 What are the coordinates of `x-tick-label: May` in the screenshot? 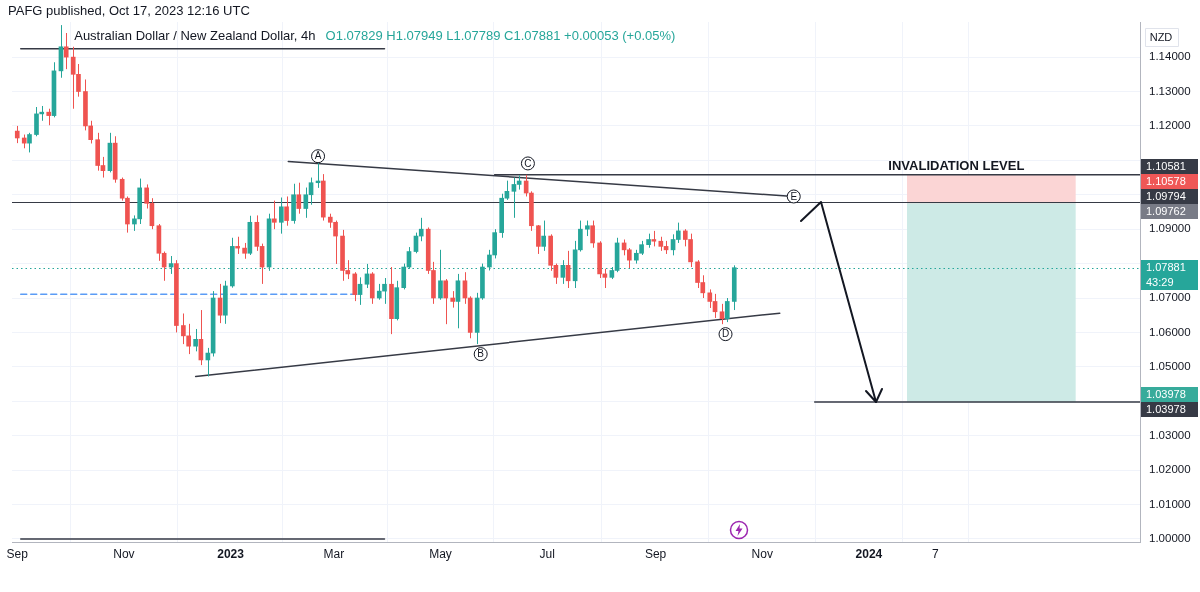 It's located at (440, 553).